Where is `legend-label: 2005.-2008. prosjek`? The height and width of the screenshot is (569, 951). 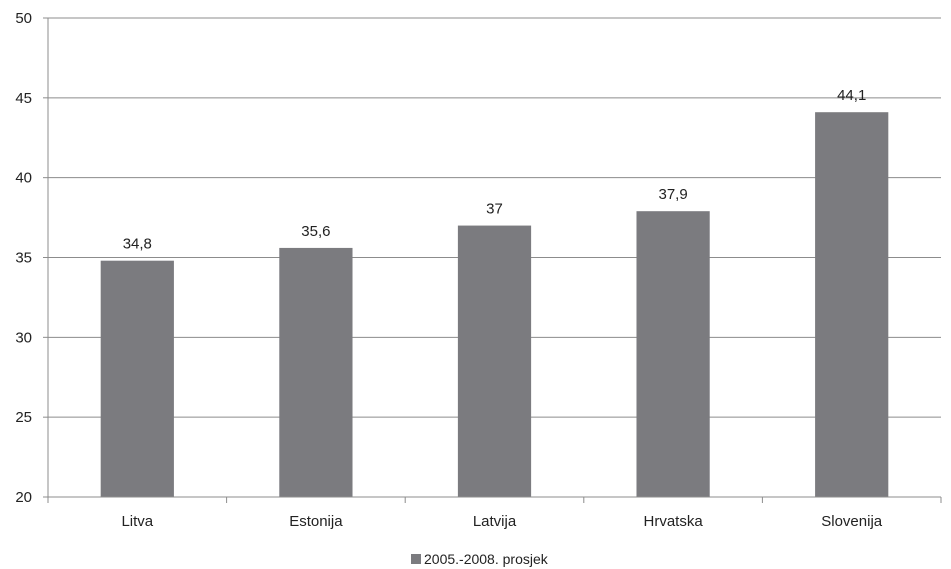 legend-label: 2005.-2008. prosjek is located at coordinates (486, 559).